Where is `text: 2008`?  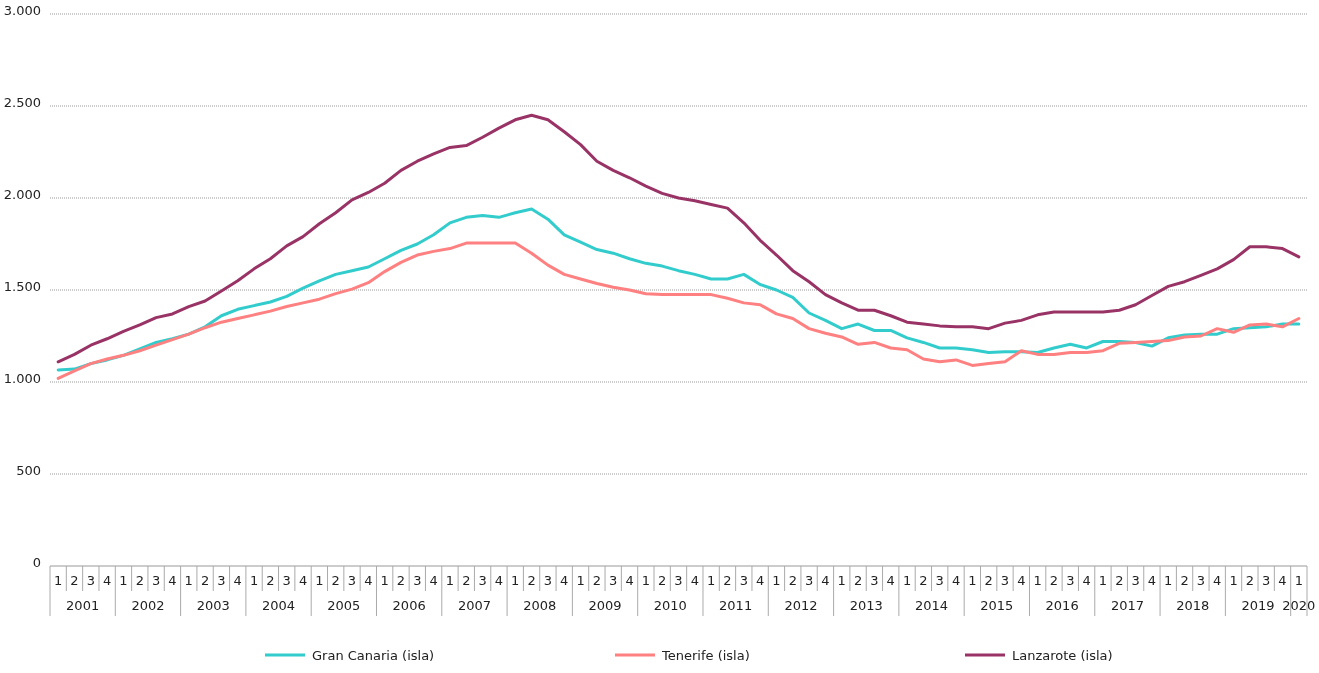
text: 2008 is located at coordinates (540, 605).